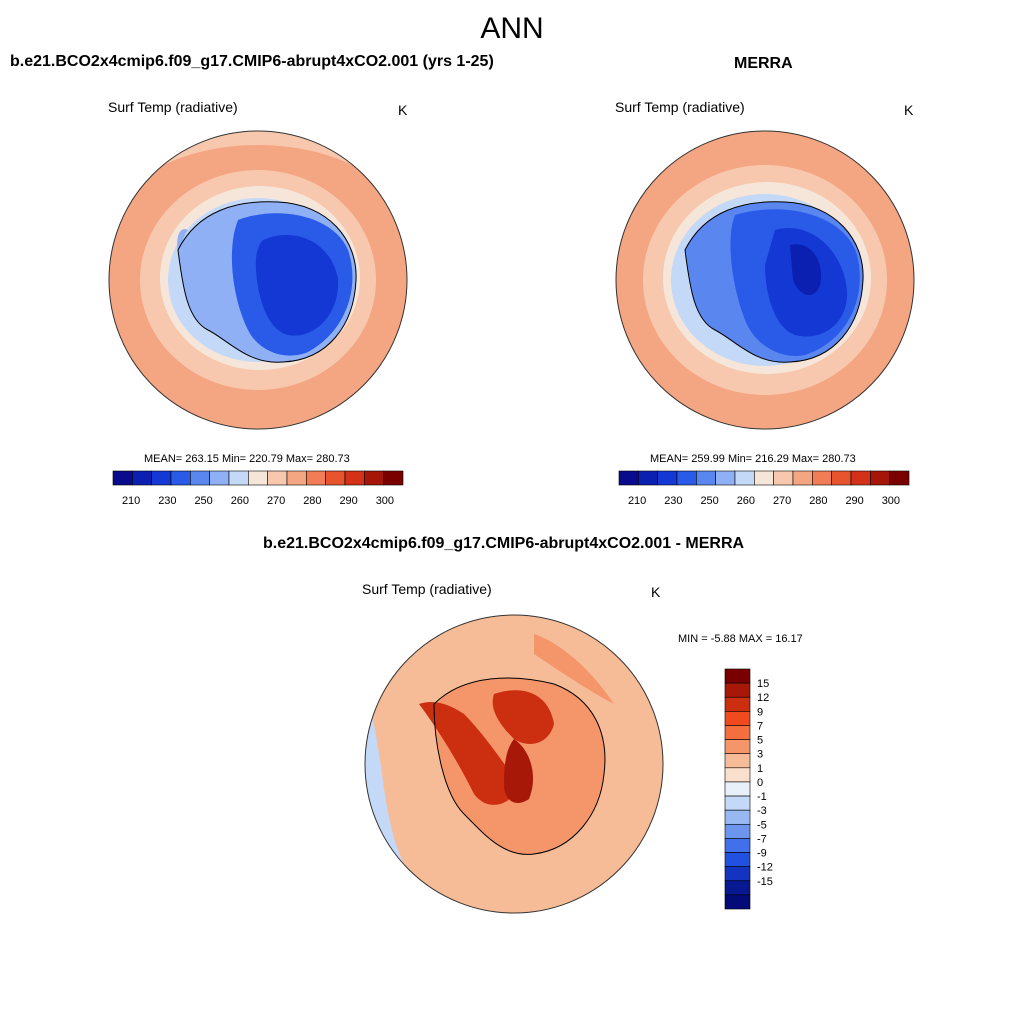 This screenshot has width=1024, height=1024. What do you see at coordinates (763, 684) in the screenshot?
I see `diff-colorbar-tick-label: 15` at bounding box center [763, 684].